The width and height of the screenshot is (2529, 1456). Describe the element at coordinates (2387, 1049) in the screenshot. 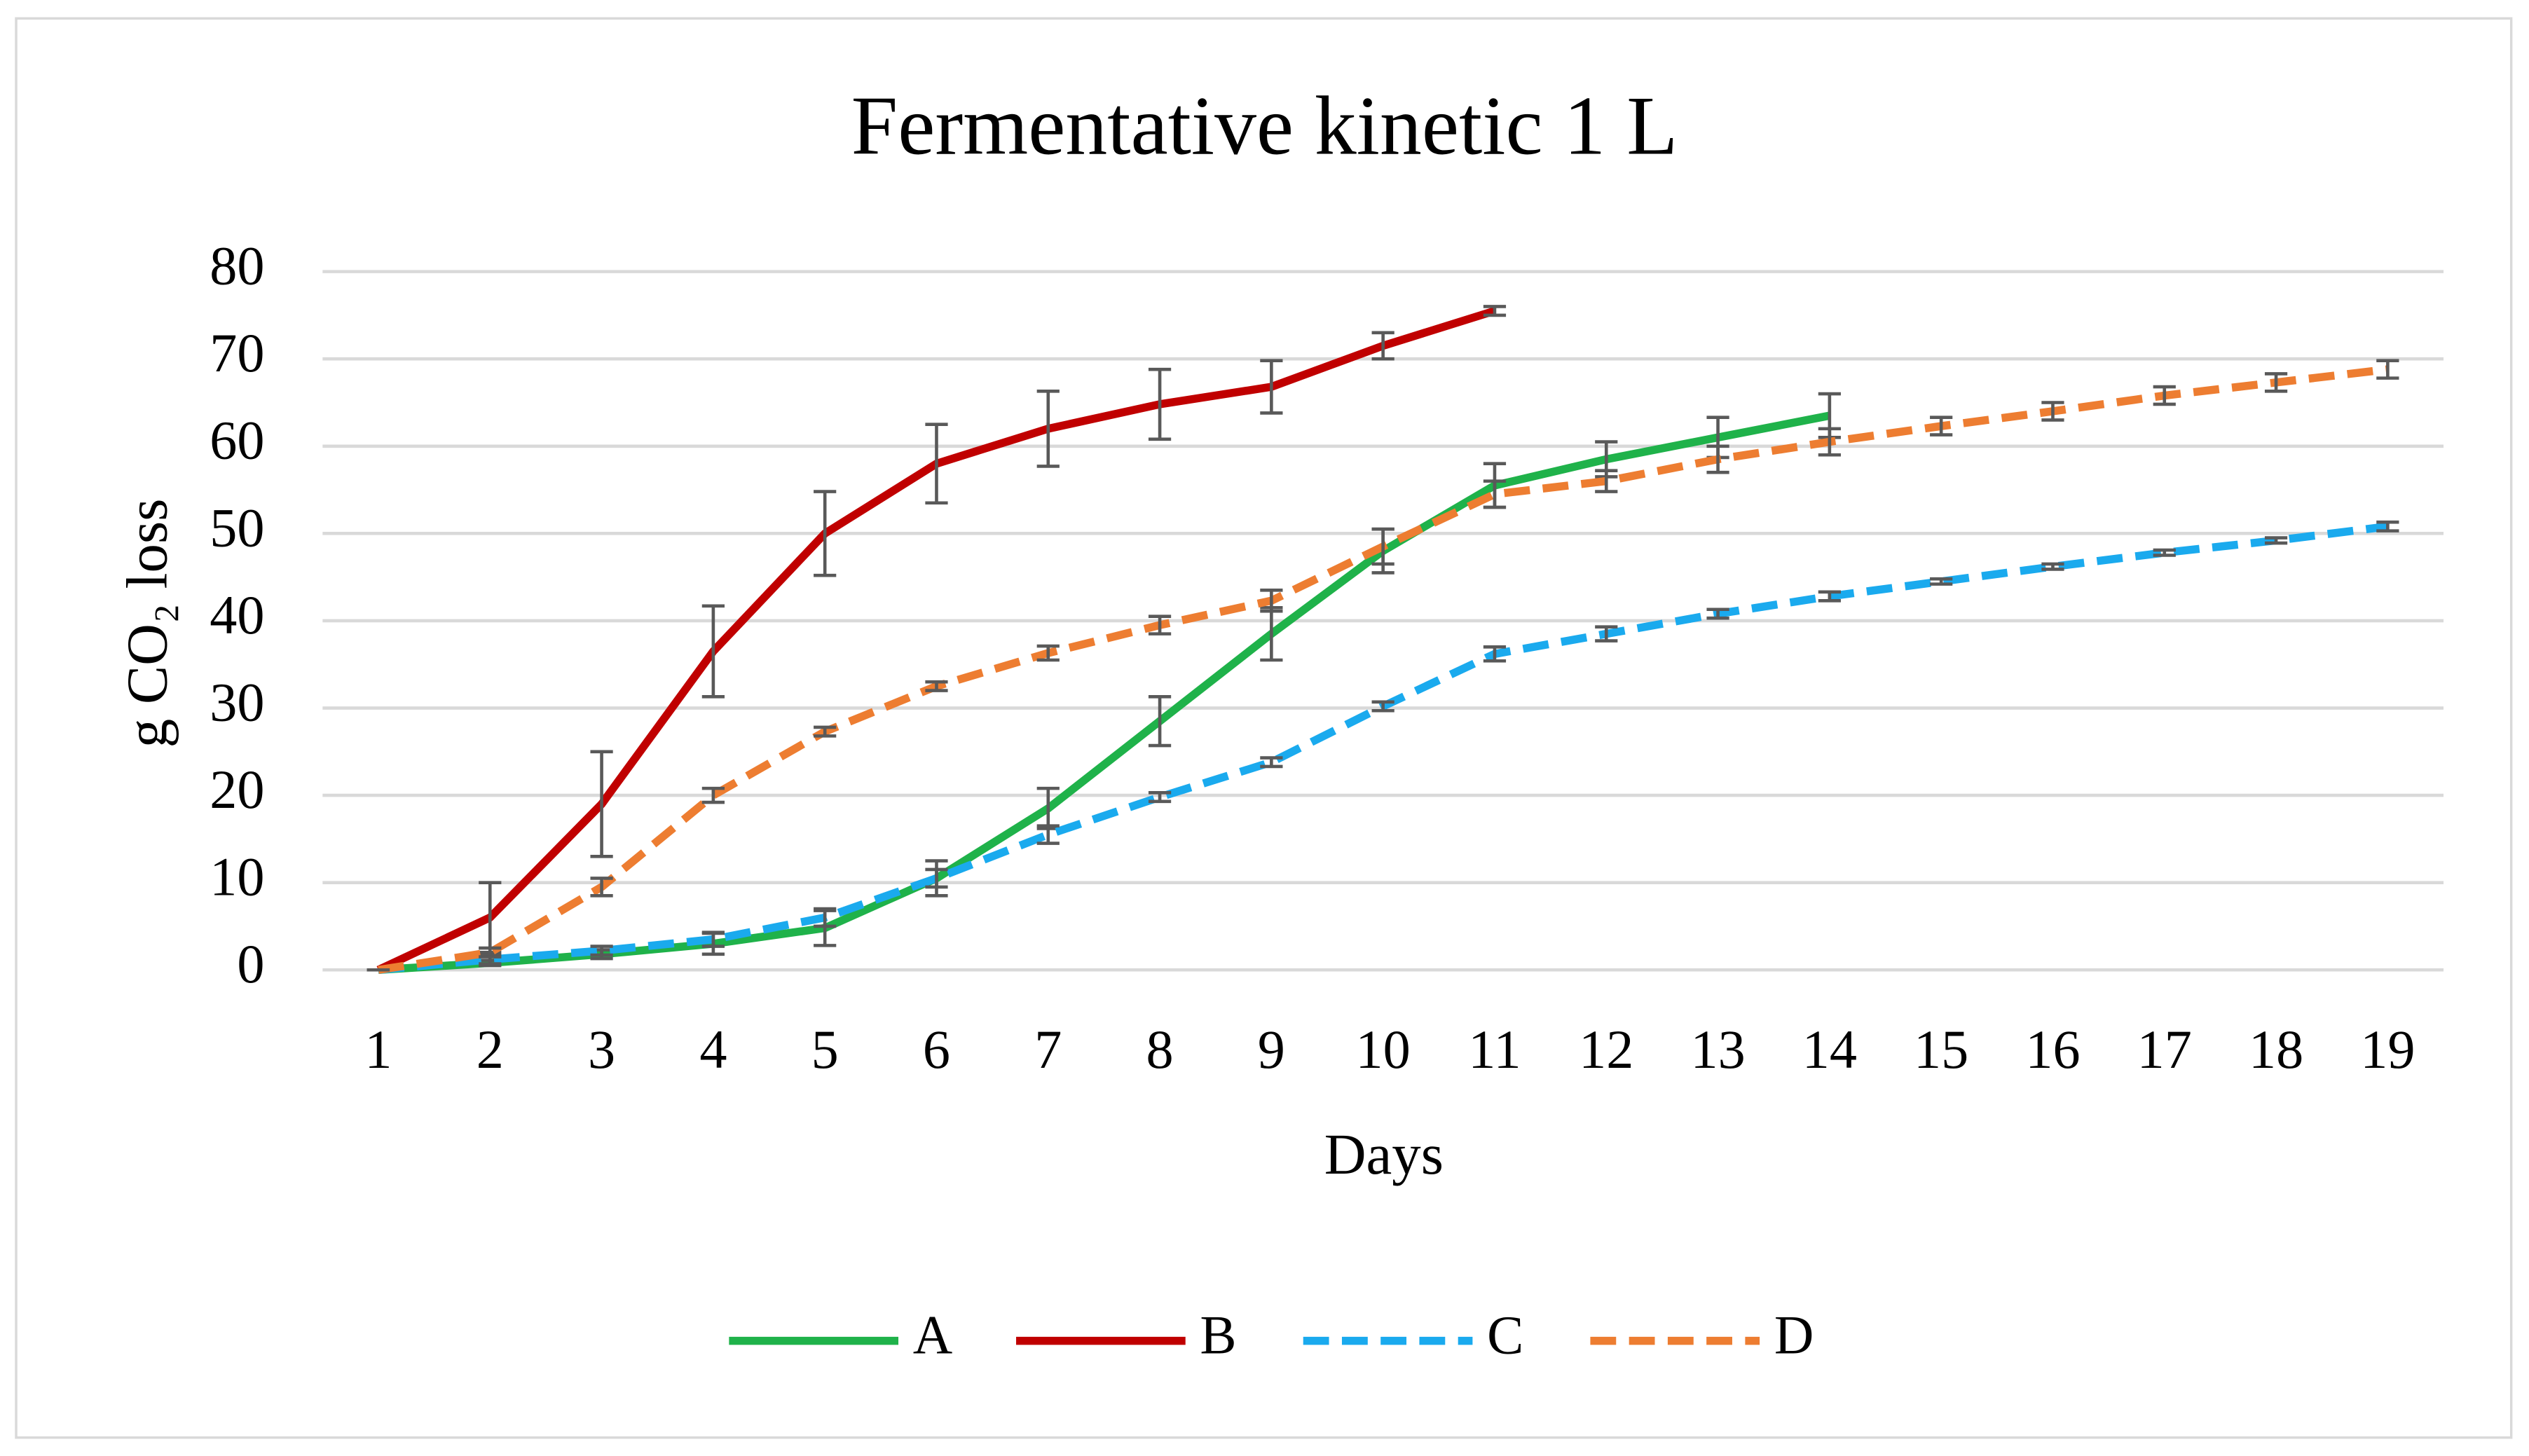

I see `x-tick-label: 19` at that location.